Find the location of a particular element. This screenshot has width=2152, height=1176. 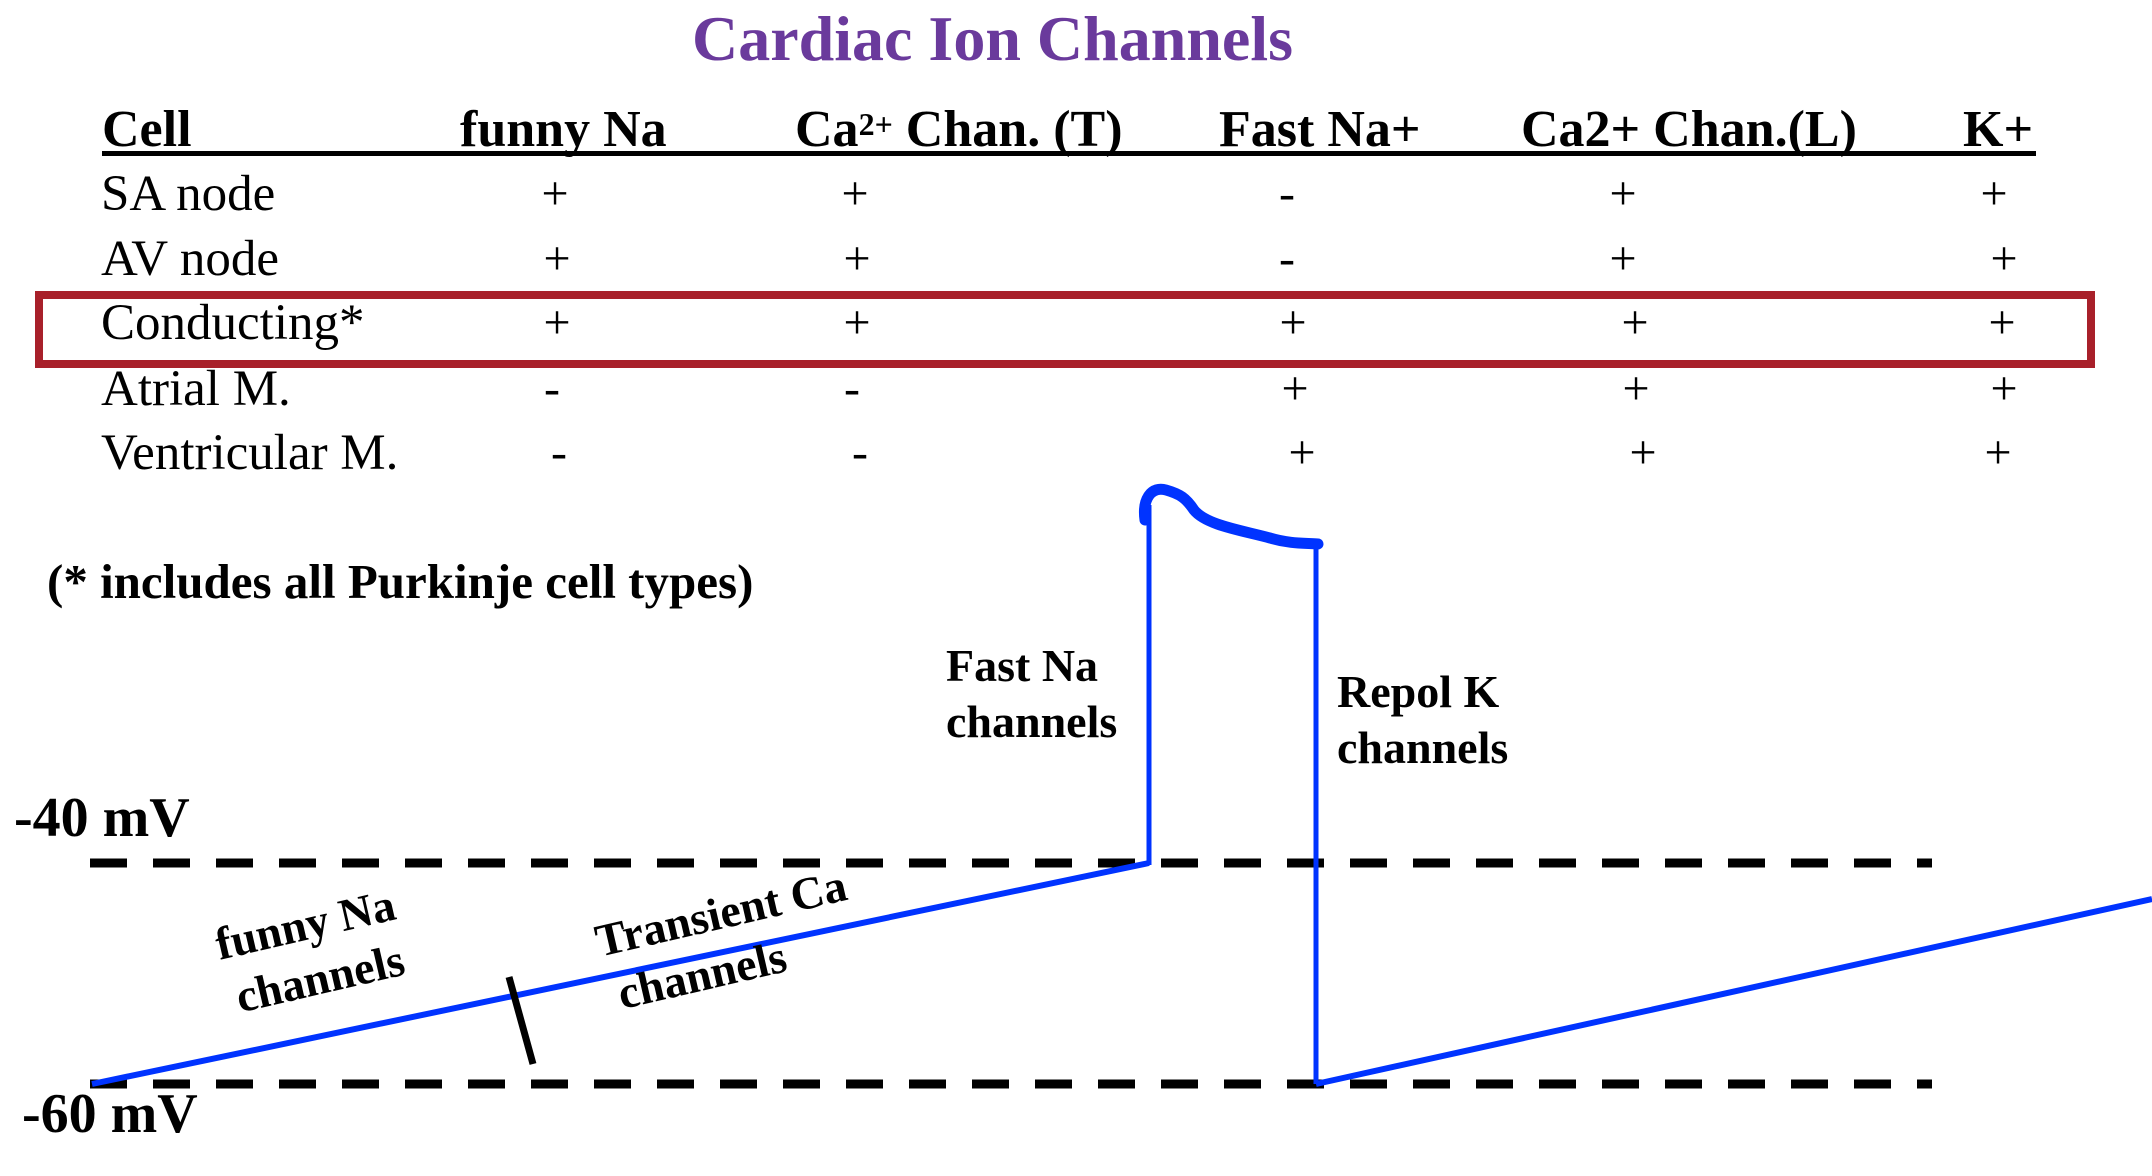

page-title: Cardiac Ion Channels is located at coordinates (992, 38).